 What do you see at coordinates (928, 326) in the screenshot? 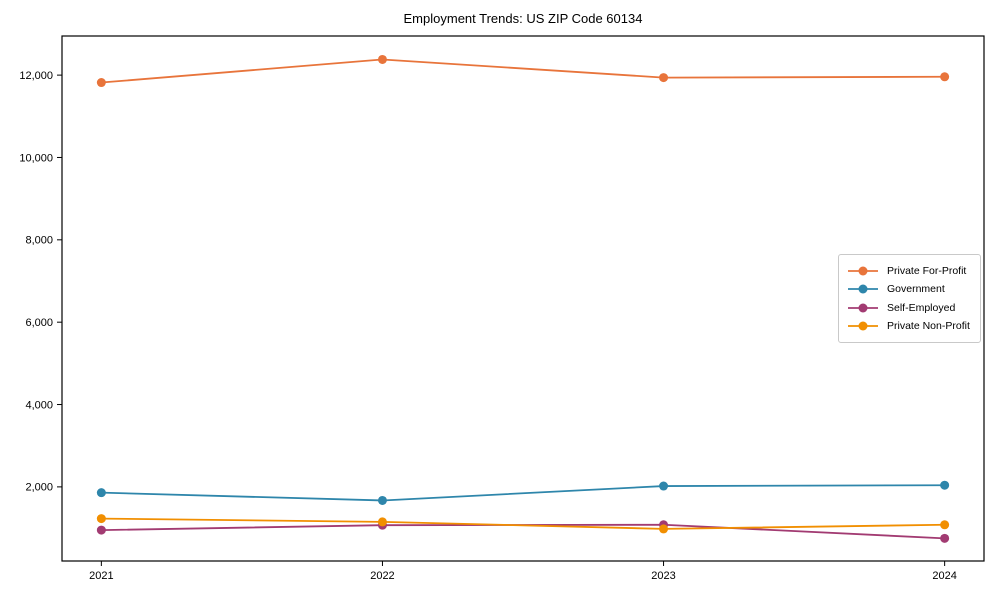
I see `legend-label: Private Non-Profit` at bounding box center [928, 326].